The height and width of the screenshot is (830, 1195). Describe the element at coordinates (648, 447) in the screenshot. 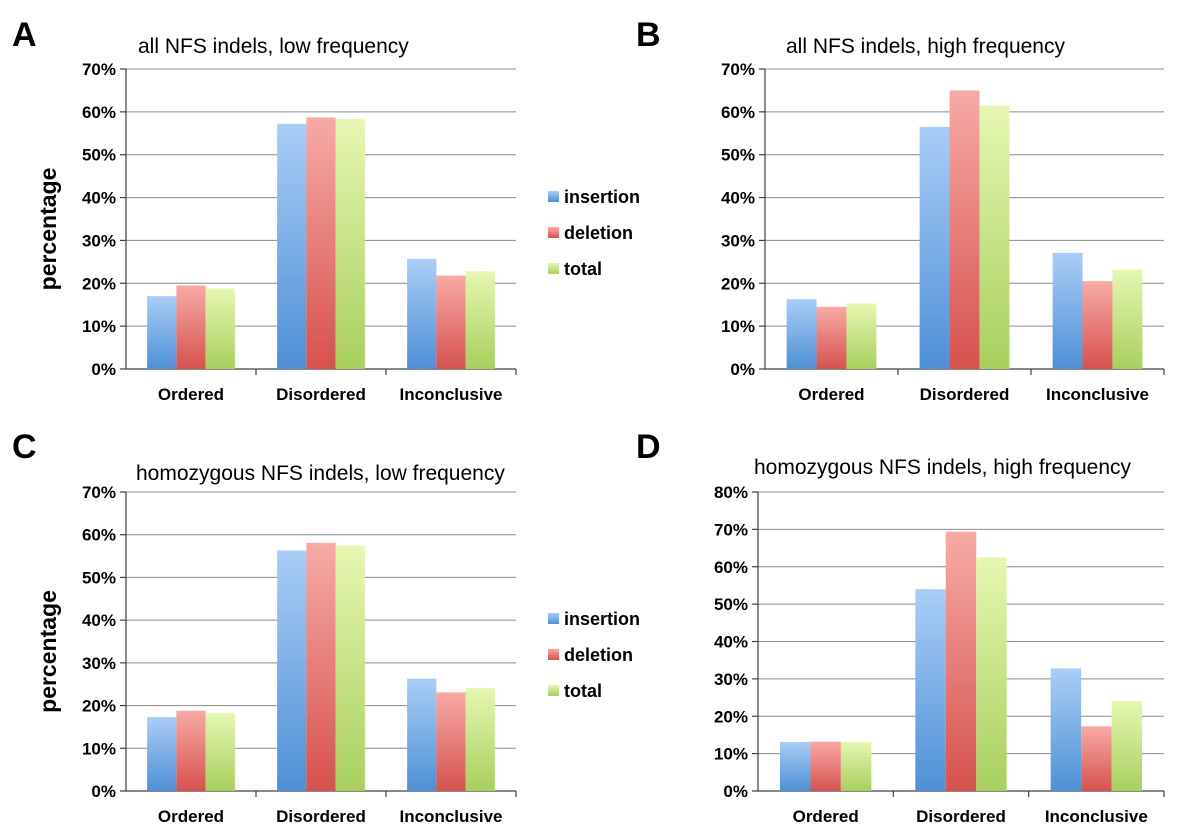

I see `panel-letter: D` at that location.